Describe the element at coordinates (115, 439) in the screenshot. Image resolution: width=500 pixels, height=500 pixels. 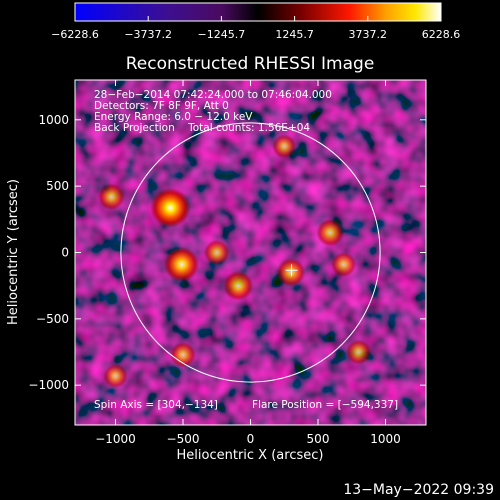
I see `x-tick-label: −1000` at that location.